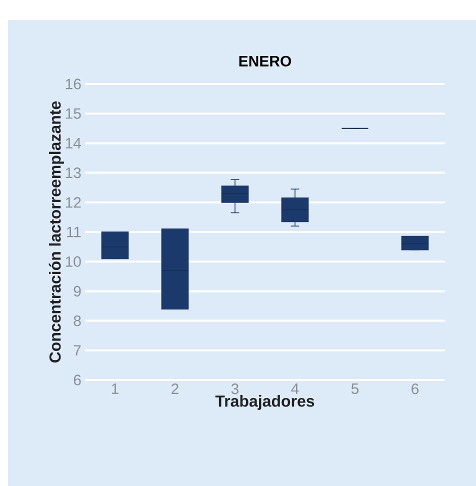 This screenshot has width=476, height=486. Describe the element at coordinates (355, 389) in the screenshot. I see `x-tick-label: 5` at that location.